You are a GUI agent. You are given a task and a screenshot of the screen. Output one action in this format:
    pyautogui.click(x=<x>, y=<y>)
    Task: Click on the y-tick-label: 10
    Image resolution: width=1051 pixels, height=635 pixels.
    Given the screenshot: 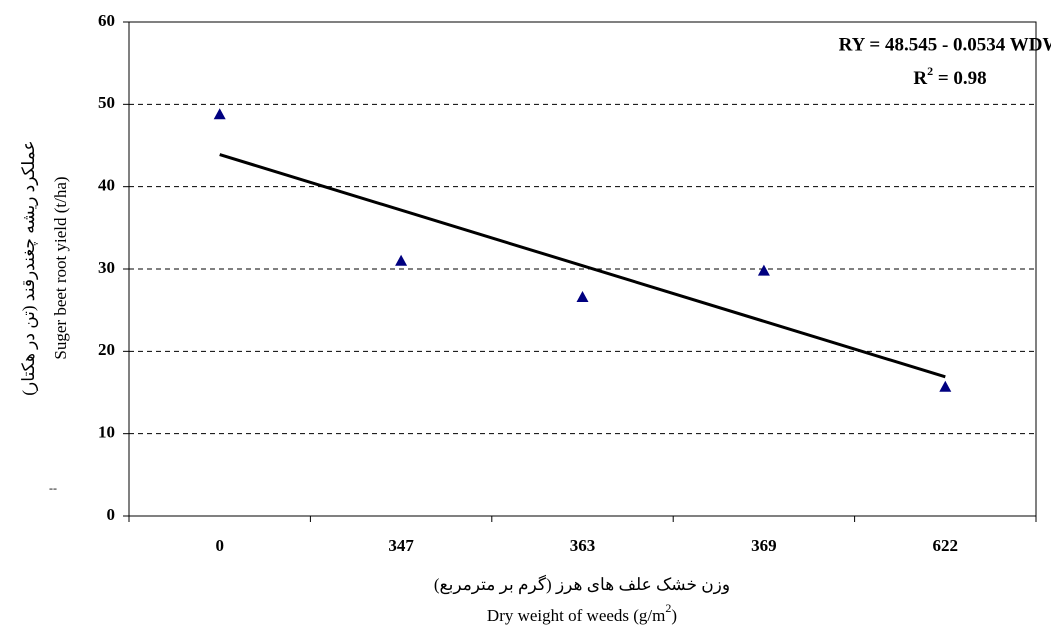 What is the action you would take?
    pyautogui.click(x=106, y=432)
    